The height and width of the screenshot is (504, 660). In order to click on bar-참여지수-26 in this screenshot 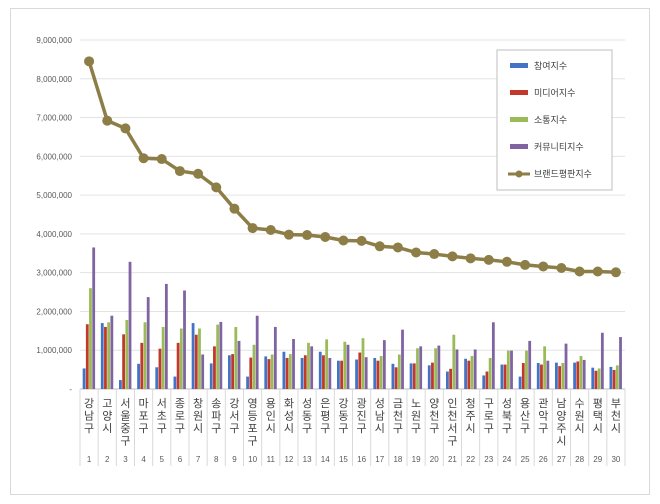, I will do `click(538, 376)`.